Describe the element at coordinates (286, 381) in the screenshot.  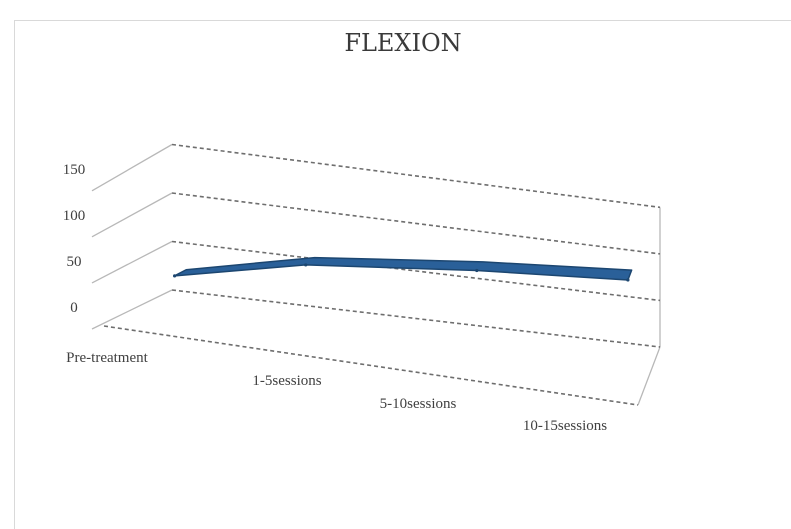
I see `x-category-label: 1-5sessions` at that location.